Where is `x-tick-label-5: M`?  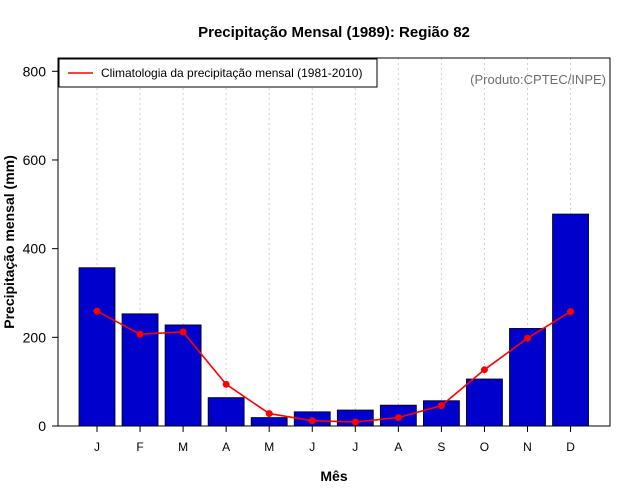 x-tick-label-5: M is located at coordinates (269, 447).